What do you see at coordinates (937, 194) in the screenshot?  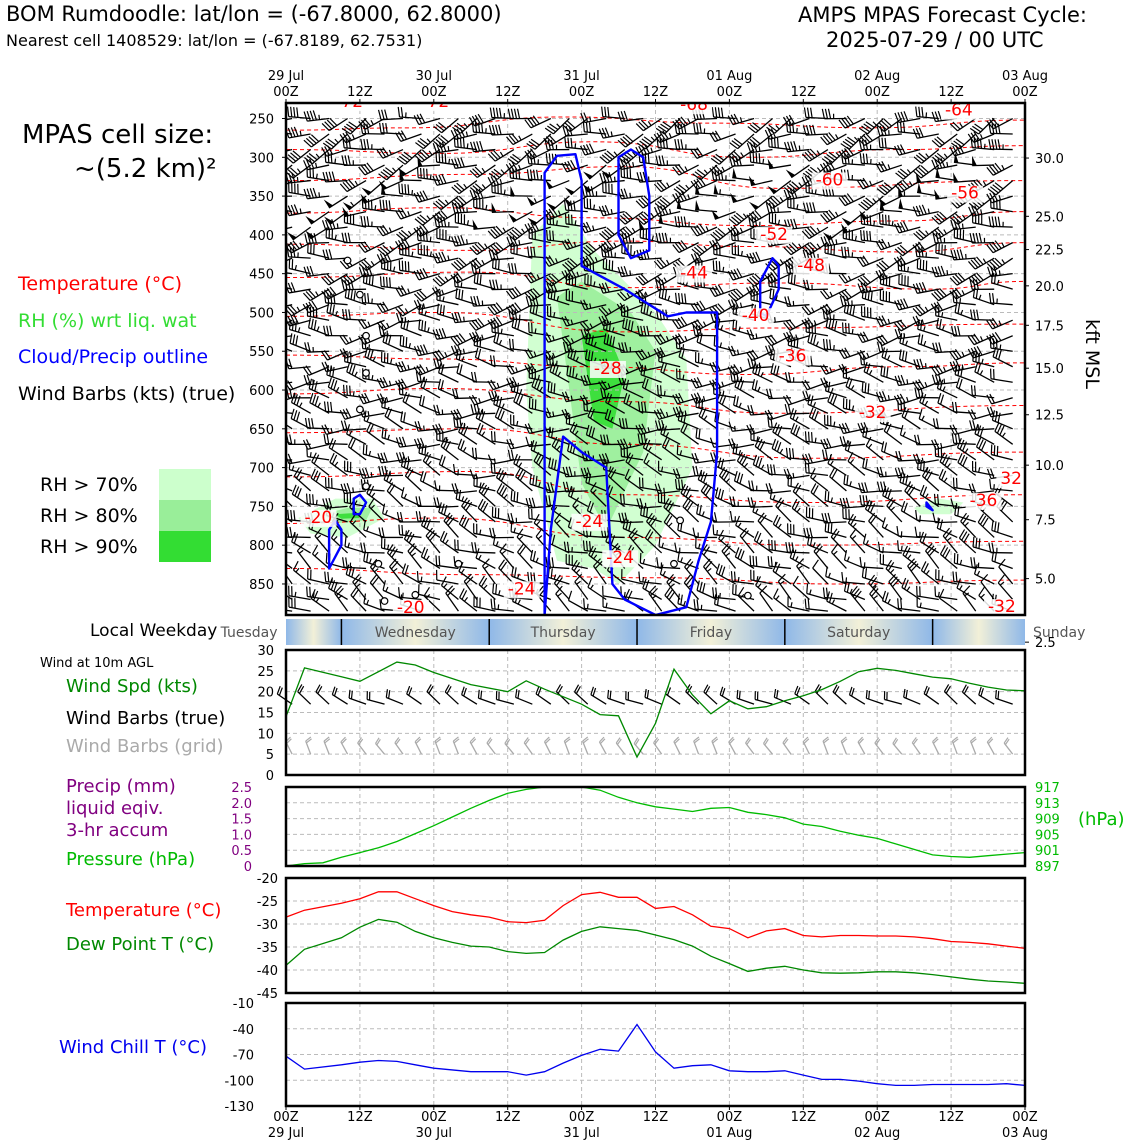 I see `barb-flag` at bounding box center [937, 194].